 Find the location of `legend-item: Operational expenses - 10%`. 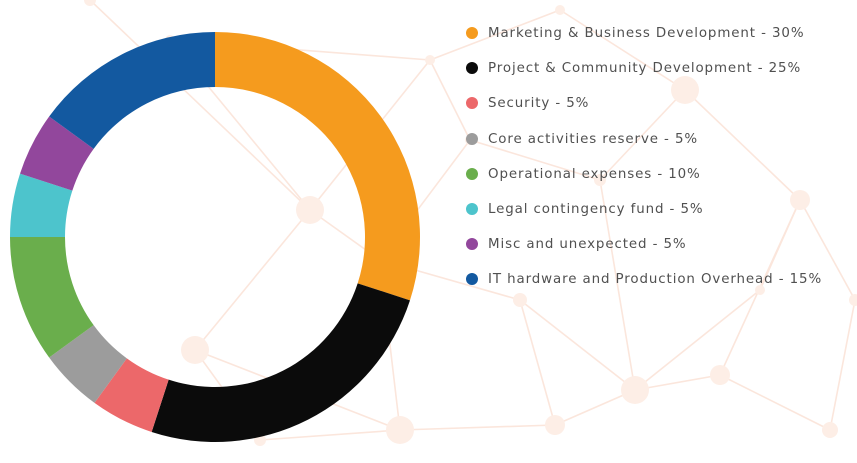

legend-item: Operational expenses - 10% is located at coordinates (644, 180).